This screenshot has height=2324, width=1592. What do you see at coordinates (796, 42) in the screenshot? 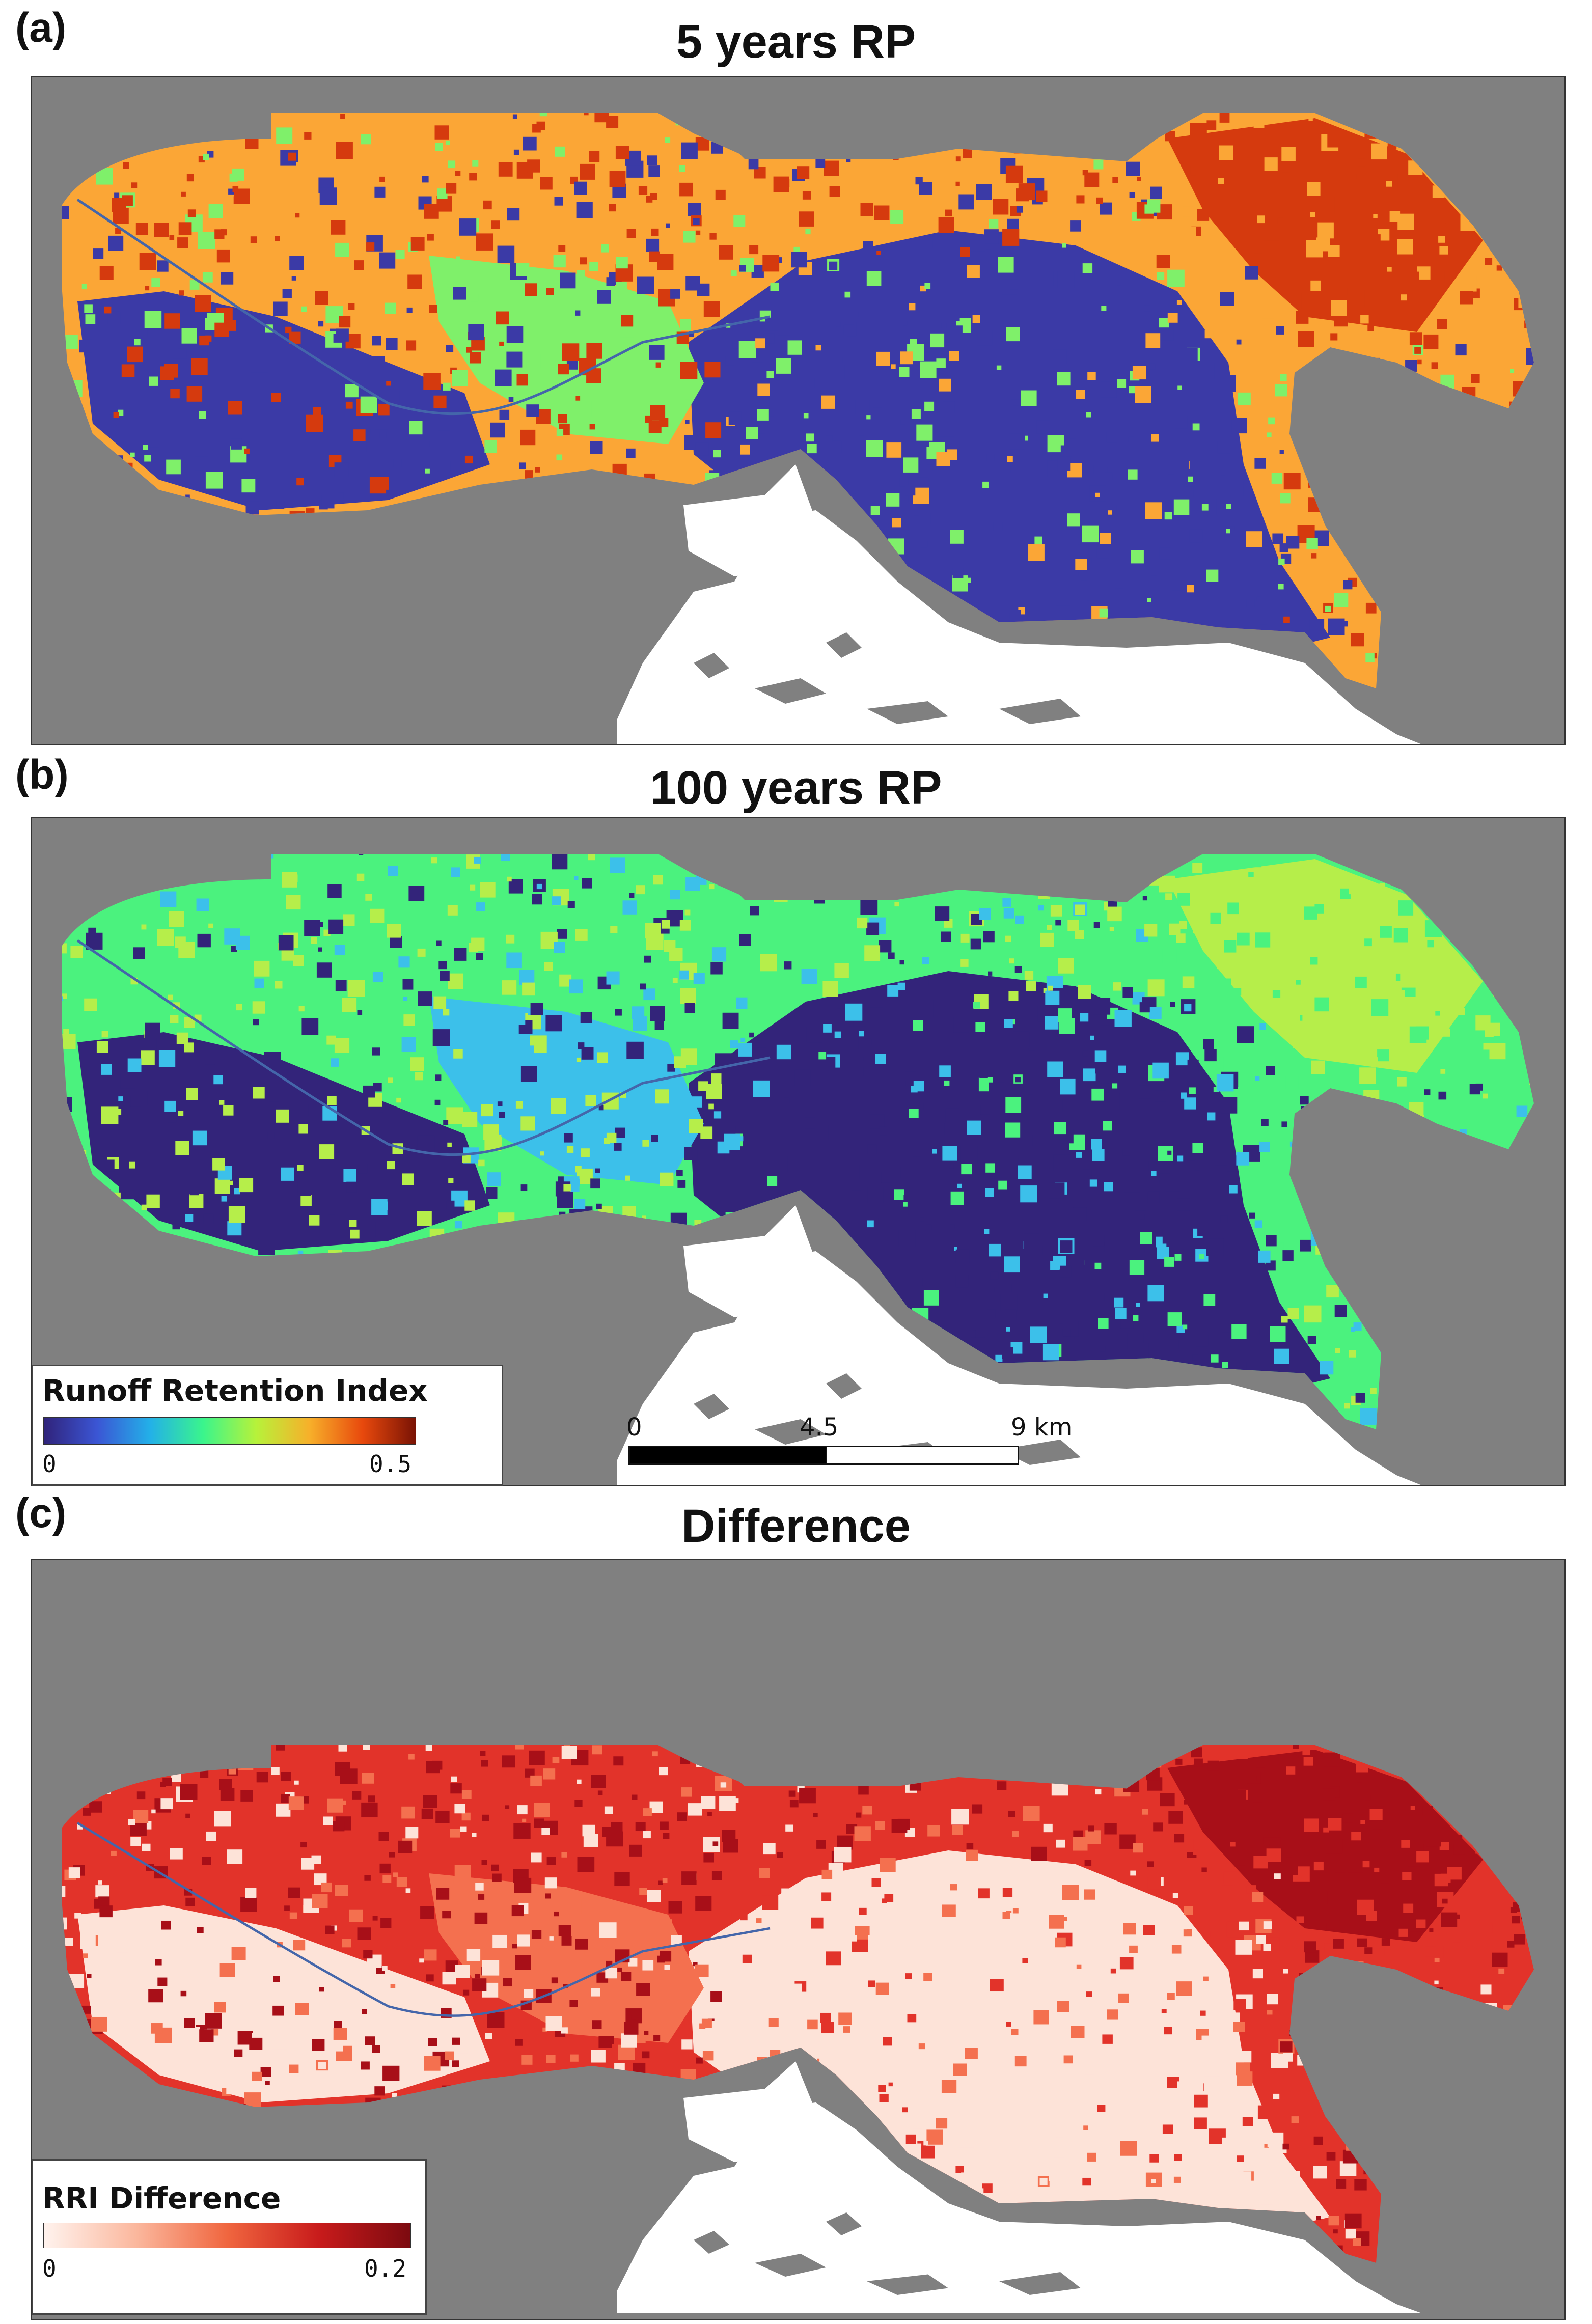
I see `panel-a-title: 5 years RP` at bounding box center [796, 42].